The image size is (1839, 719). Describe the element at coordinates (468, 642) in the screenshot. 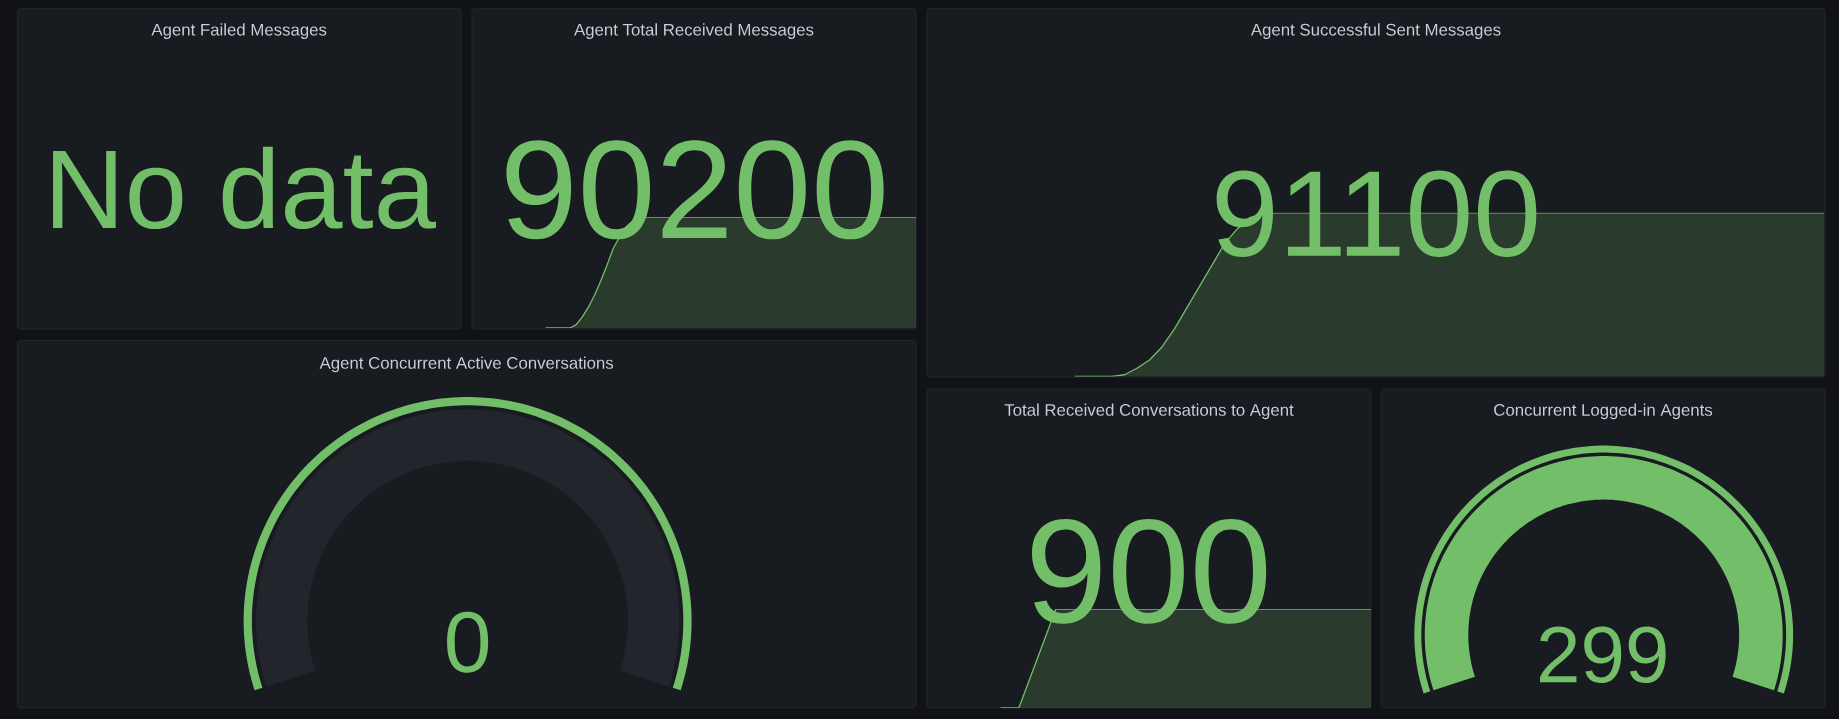

I see `text: 0` at that location.